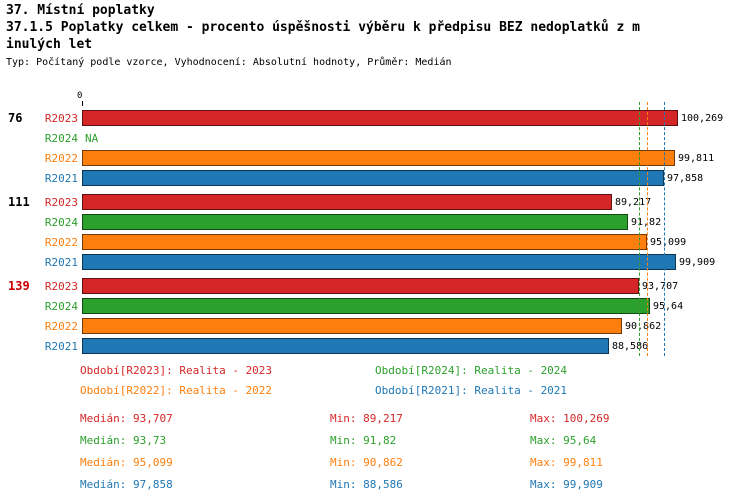 The width and height of the screenshot is (750, 498). I want to click on na-label: NA, so click(92, 138).